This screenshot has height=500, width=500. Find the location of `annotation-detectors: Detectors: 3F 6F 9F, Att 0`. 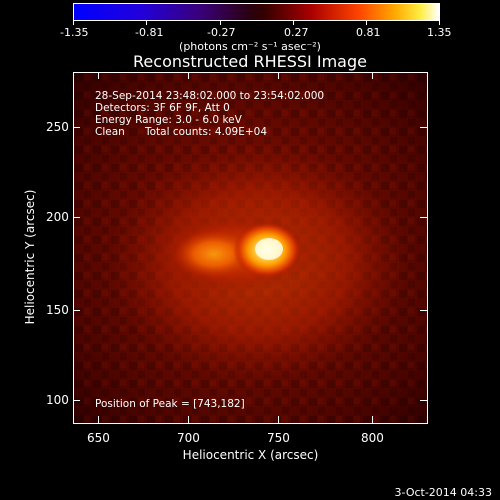

annotation-detectors: Detectors: 3F 6F 9F, Att 0 is located at coordinates (162, 108).